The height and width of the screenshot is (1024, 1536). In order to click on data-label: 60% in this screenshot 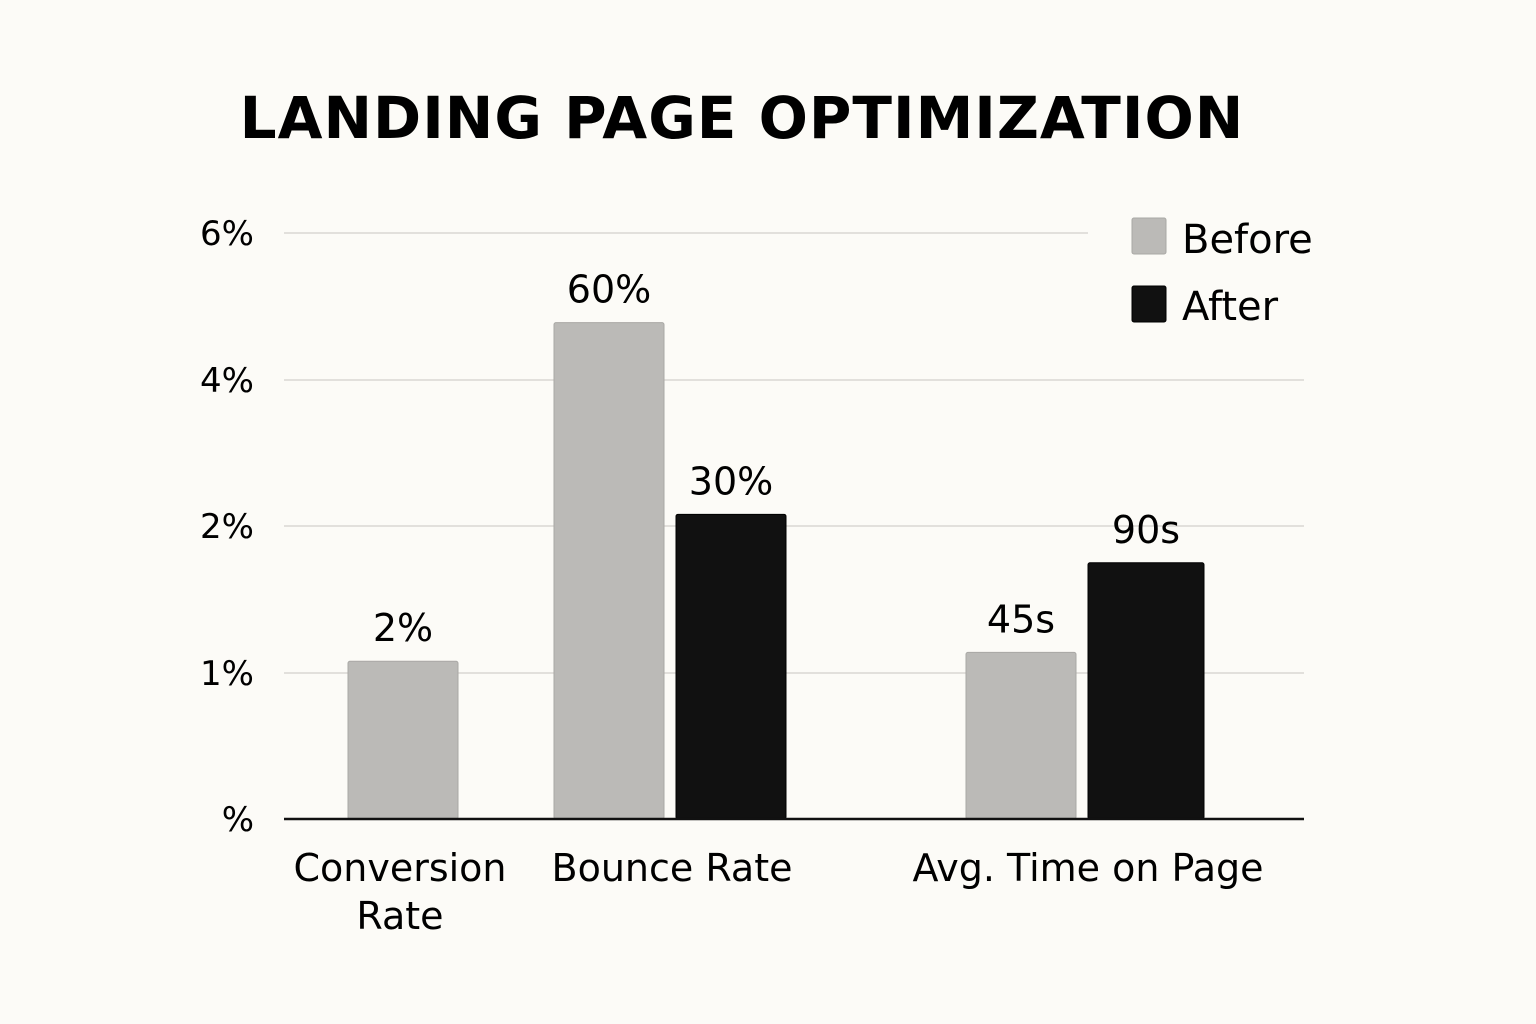, I will do `click(609, 290)`.